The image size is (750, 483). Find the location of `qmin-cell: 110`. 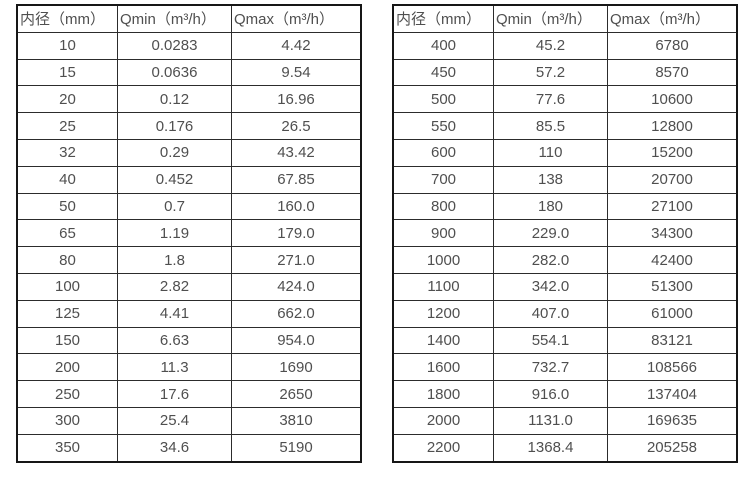

qmin-cell: 110 is located at coordinates (550, 152).